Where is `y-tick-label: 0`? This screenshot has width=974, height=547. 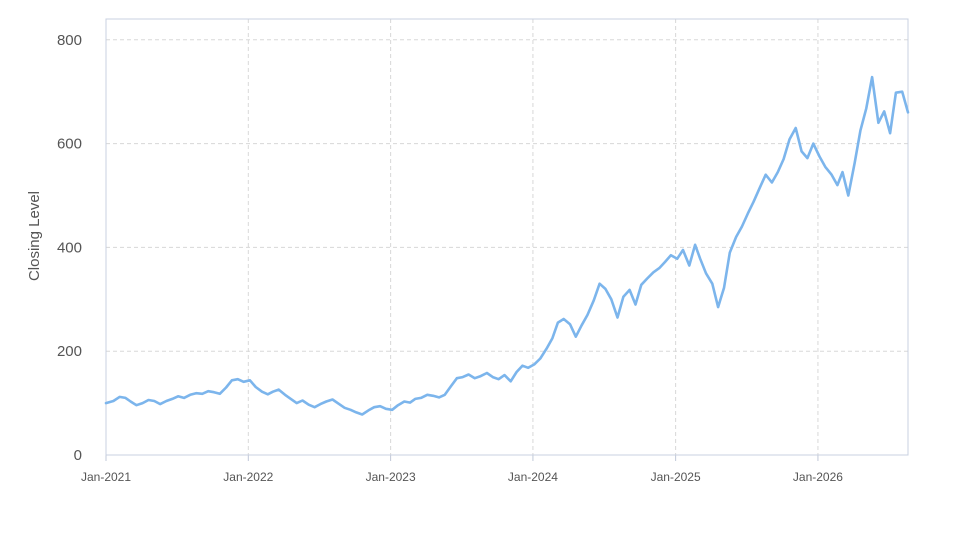
y-tick-label: 0 is located at coordinates (78, 455).